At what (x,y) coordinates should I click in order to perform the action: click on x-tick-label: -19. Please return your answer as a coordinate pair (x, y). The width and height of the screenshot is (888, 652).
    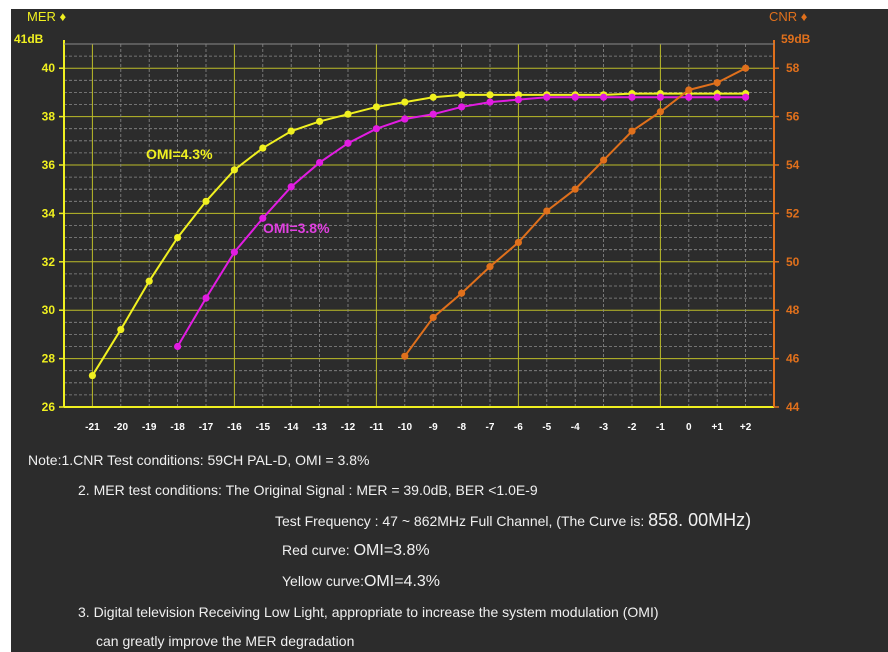
    Looking at the image, I should click on (149, 427).